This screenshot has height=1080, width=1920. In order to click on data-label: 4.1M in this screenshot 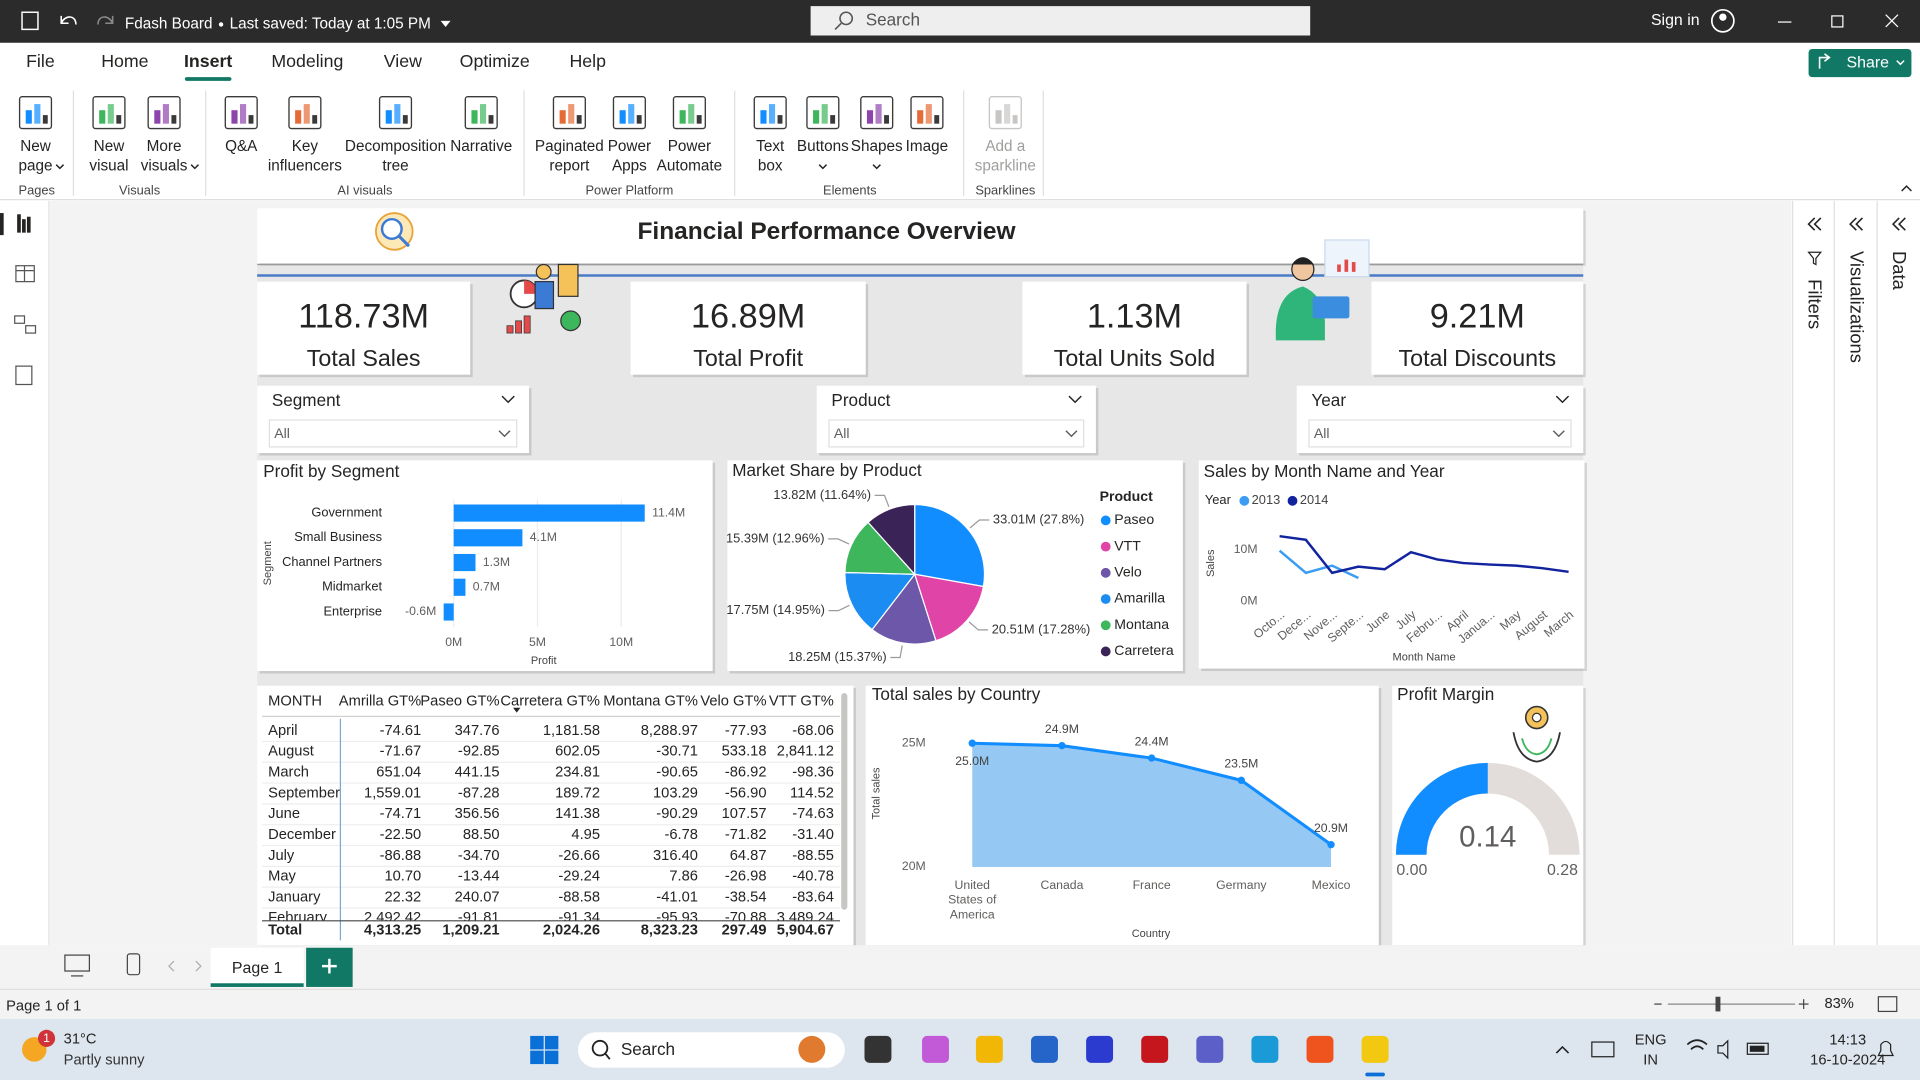, I will do `click(543, 537)`.